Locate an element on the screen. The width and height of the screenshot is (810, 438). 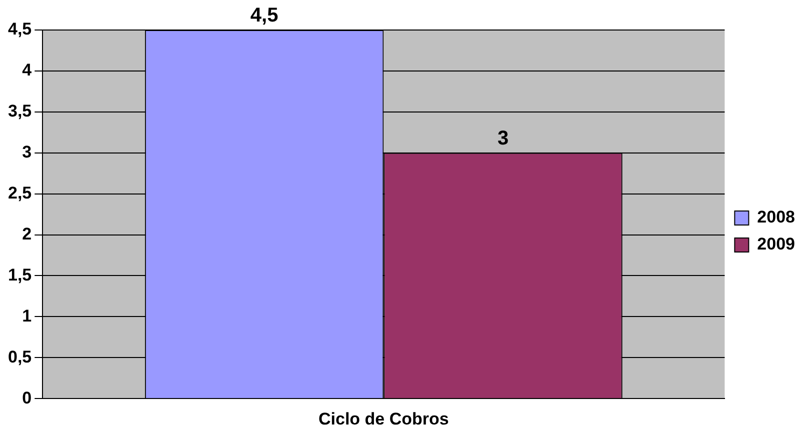
x-tick-label: Ciclo de Cobros is located at coordinates (383, 418).